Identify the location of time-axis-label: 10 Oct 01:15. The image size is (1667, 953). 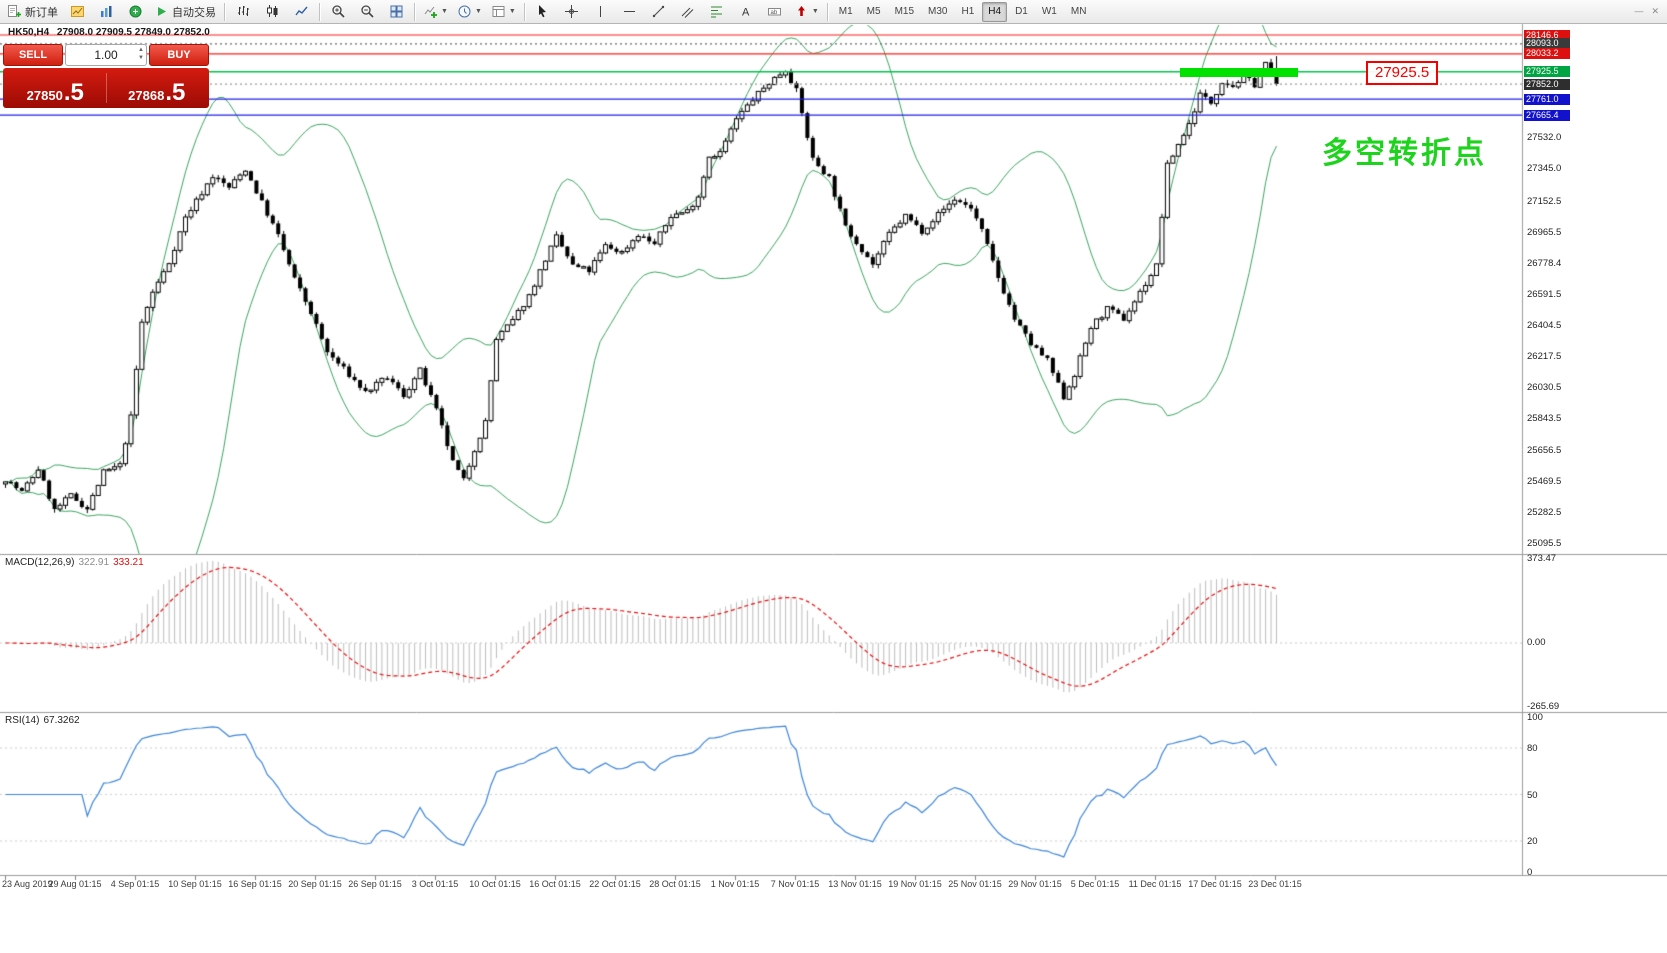
(495, 884).